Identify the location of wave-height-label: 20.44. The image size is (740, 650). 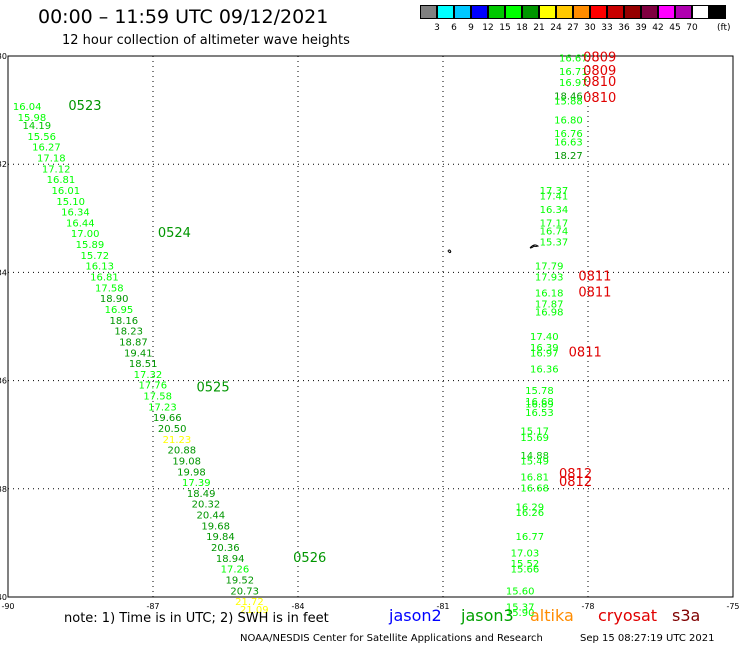
(211, 516).